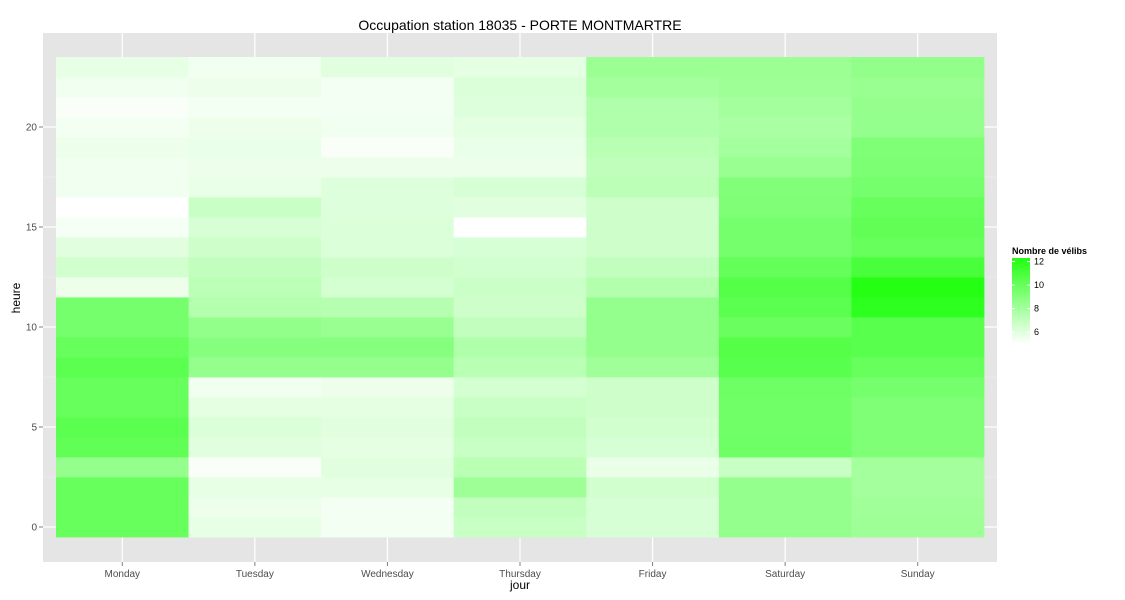 The height and width of the screenshot is (600, 1125). I want to click on y-axis-ticks: 0 5 10 15 20, so click(34, 328).